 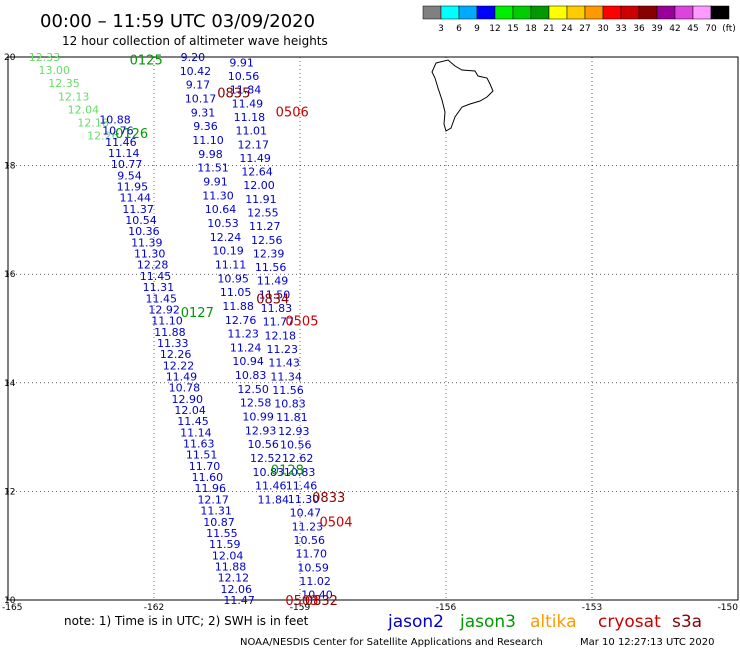 What do you see at coordinates (210, 154) in the screenshot?
I see `wave-height-label: 9.98` at bounding box center [210, 154].